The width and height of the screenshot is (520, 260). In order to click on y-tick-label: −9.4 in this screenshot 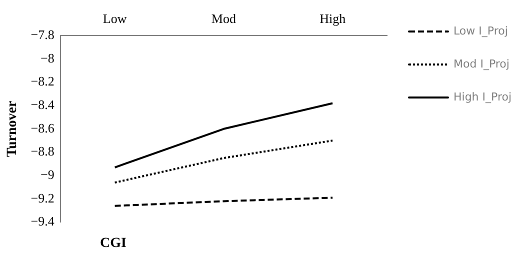, I will do `click(42, 221)`.